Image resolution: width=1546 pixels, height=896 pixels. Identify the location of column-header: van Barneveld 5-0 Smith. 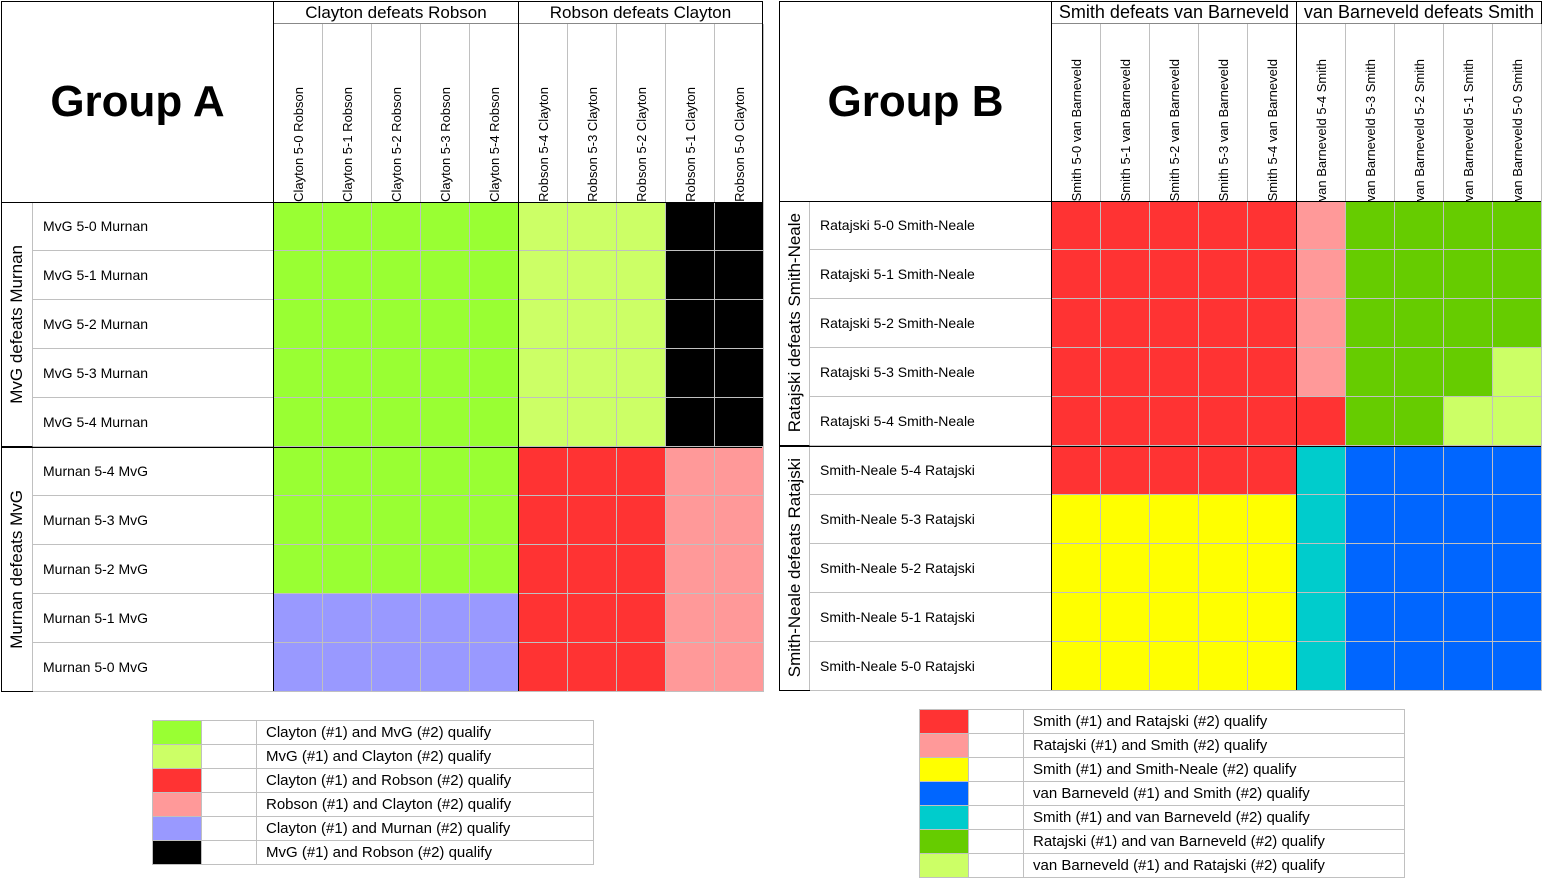
(1517, 112).